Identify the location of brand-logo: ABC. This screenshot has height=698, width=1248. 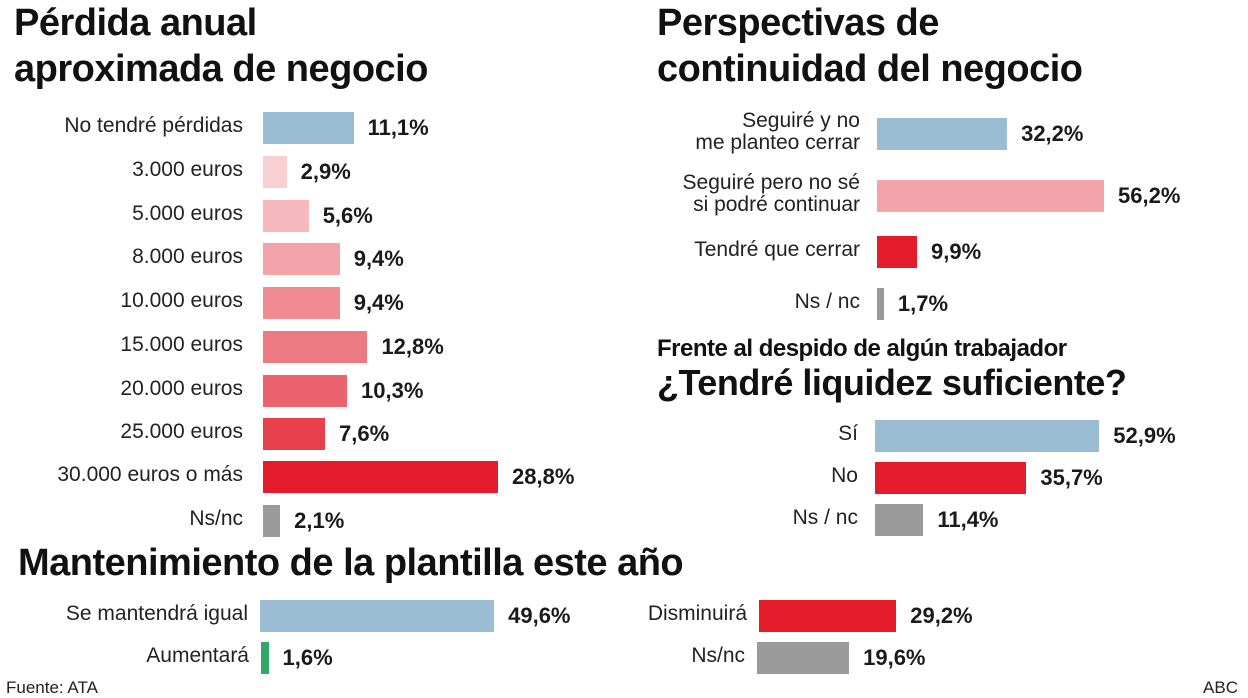
(1220, 687).